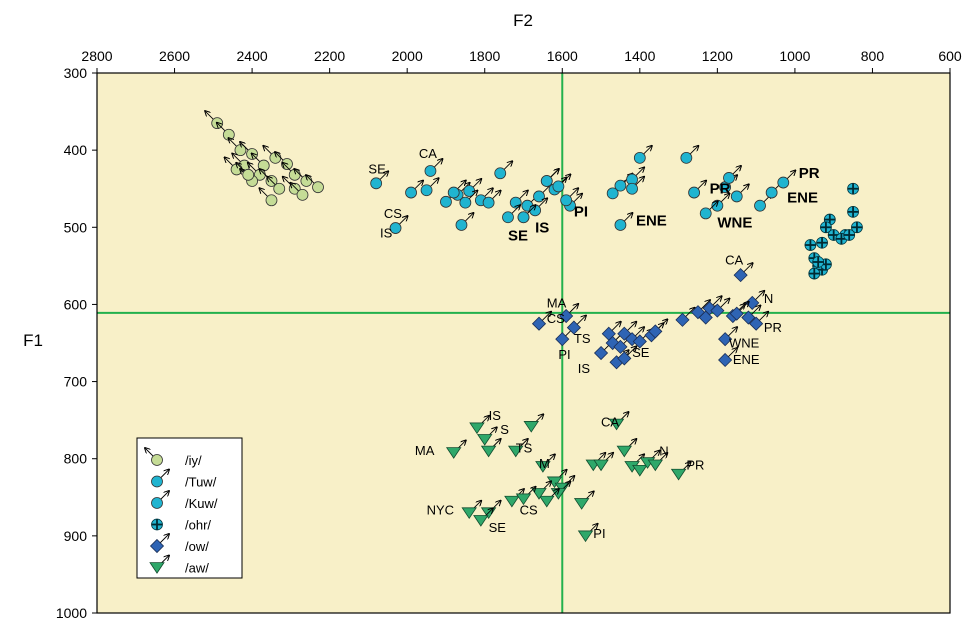 Image resolution: width=978 pixels, height=626 pixels. What do you see at coordinates (76, 343) in the screenshot?
I see `y-axis: 300 400 500 600 700 800 900 1000` at bounding box center [76, 343].